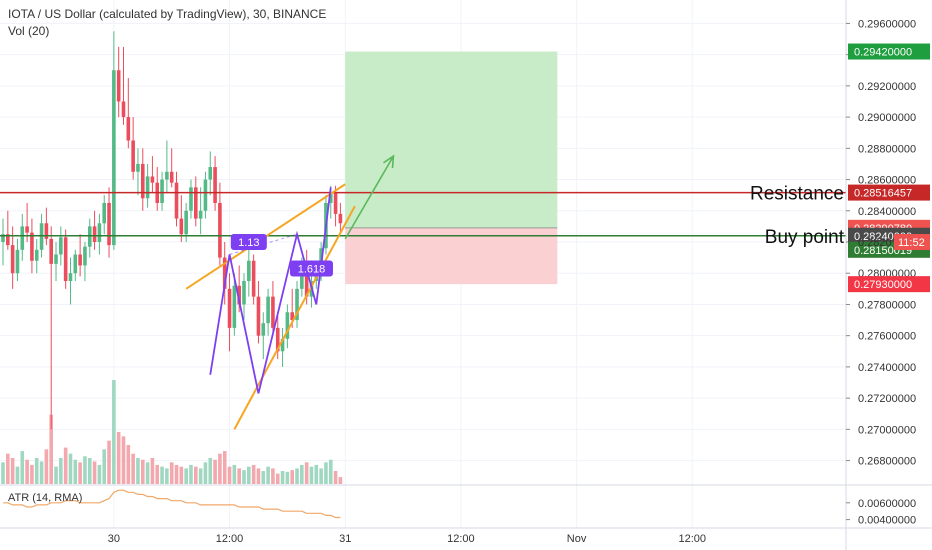 The width and height of the screenshot is (932, 550). I want to click on position-zones, so click(451, 168).